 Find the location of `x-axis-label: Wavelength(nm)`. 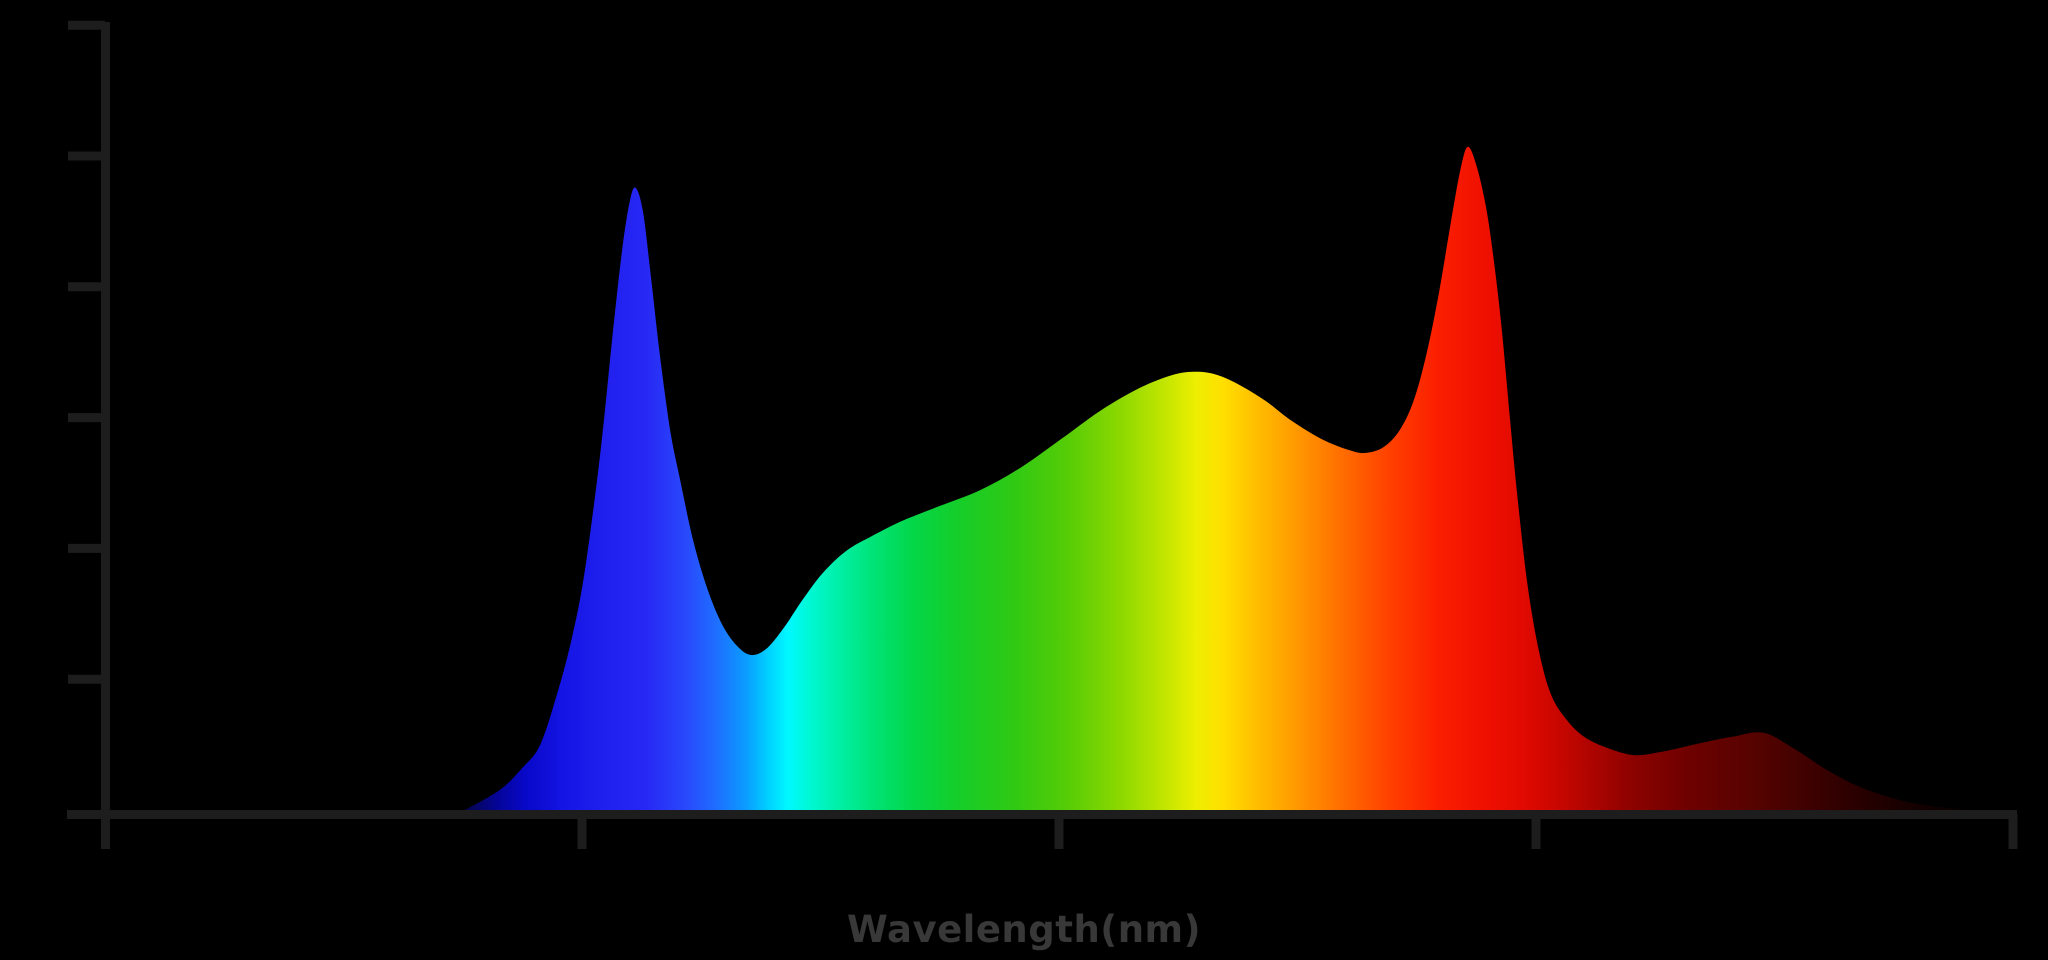

x-axis-label: Wavelength(nm) is located at coordinates (1024, 929).